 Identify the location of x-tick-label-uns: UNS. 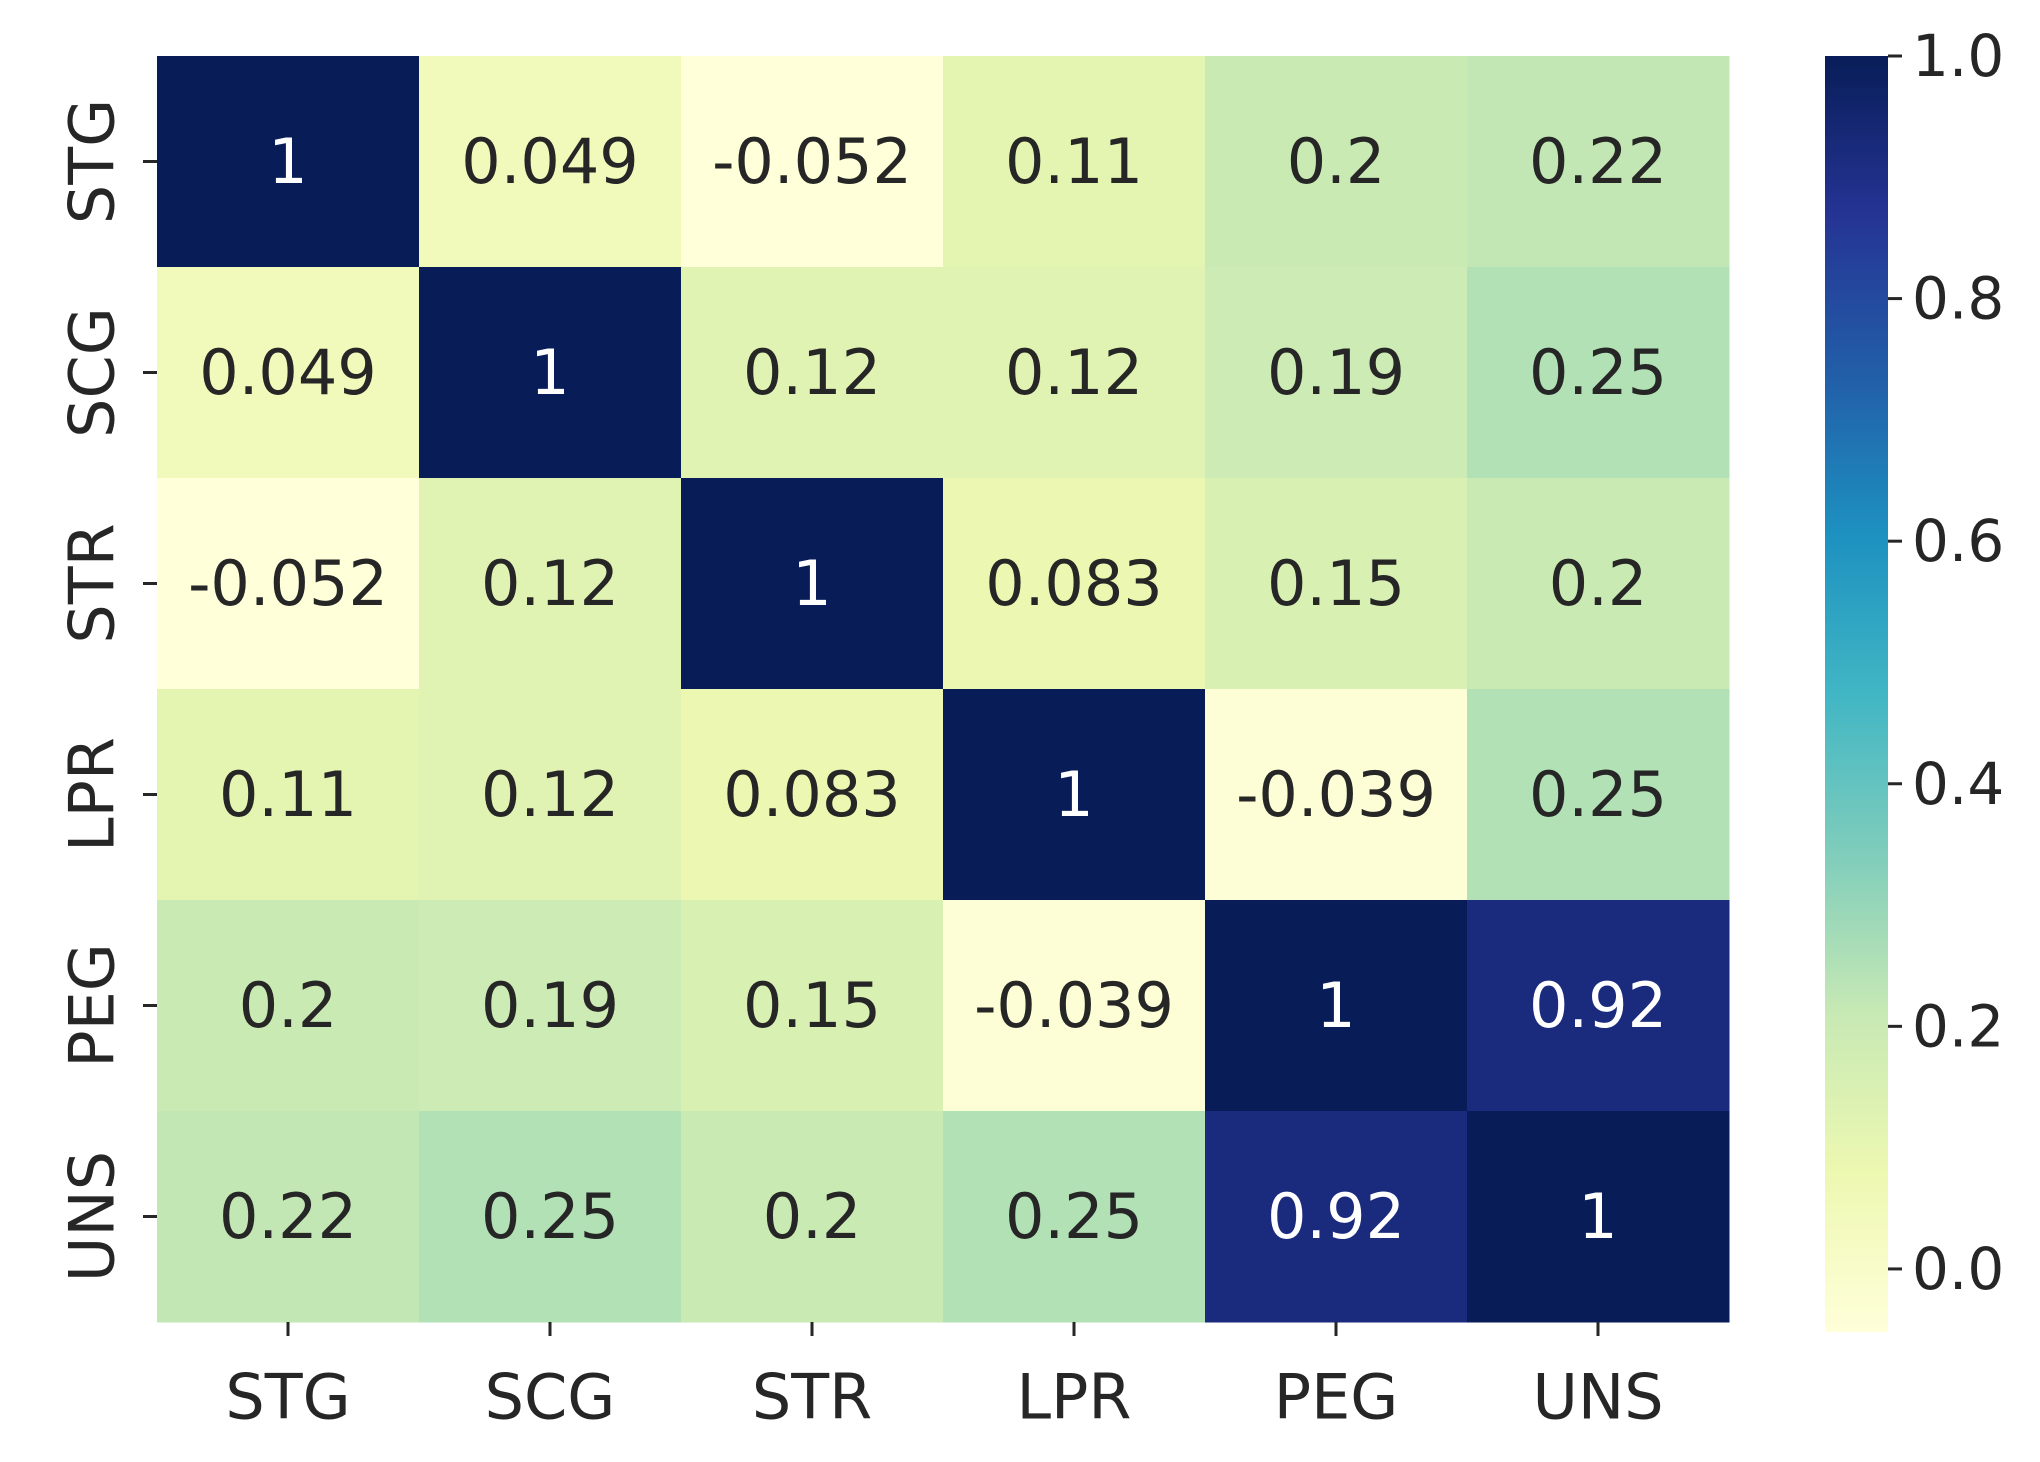
(1597, 1397).